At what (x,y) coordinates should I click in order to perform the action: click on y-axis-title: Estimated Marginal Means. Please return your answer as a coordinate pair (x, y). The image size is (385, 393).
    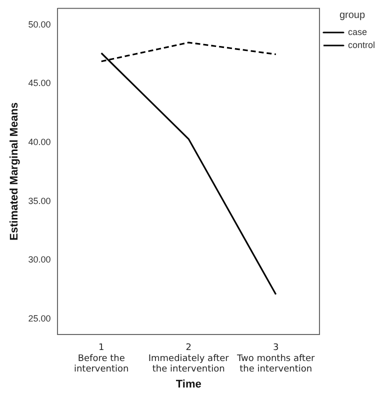
    Looking at the image, I should click on (14, 171).